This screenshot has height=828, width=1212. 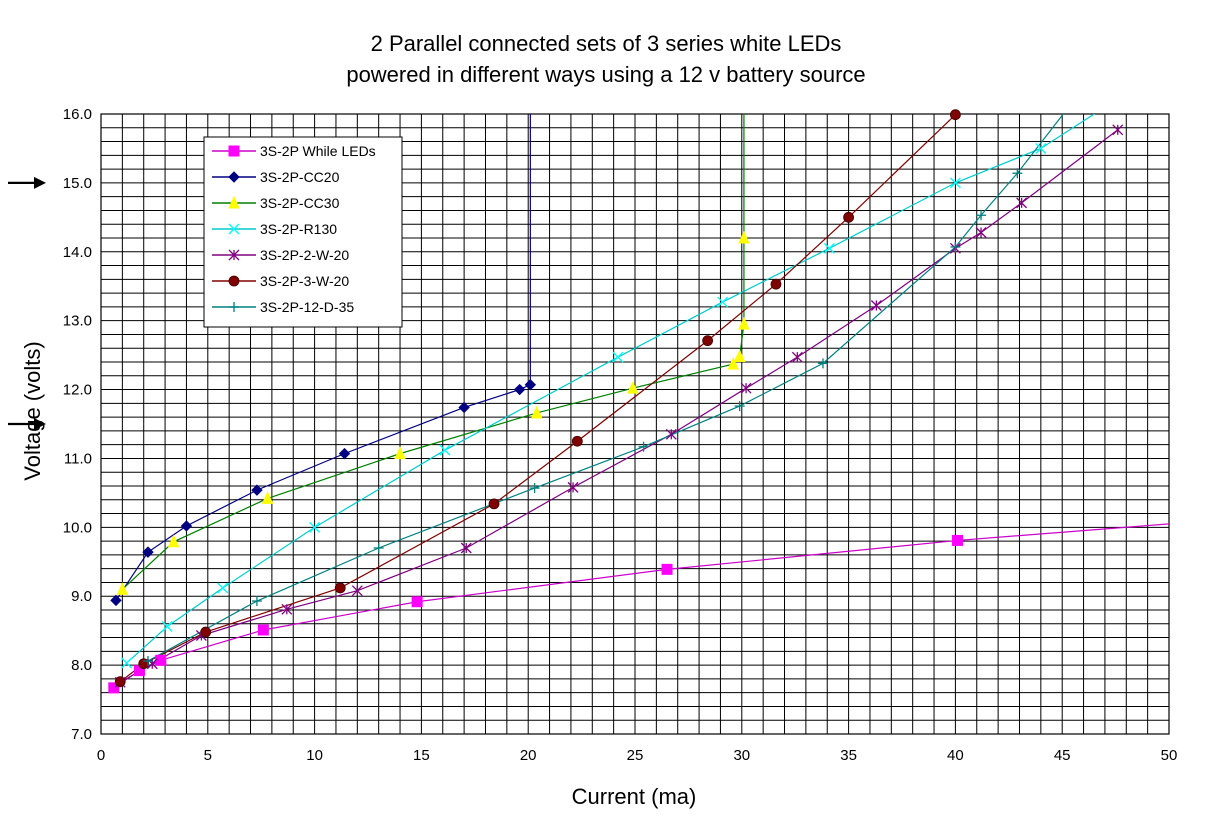 I want to click on legend-label: 3S-2P-CC20, so click(x=300, y=177).